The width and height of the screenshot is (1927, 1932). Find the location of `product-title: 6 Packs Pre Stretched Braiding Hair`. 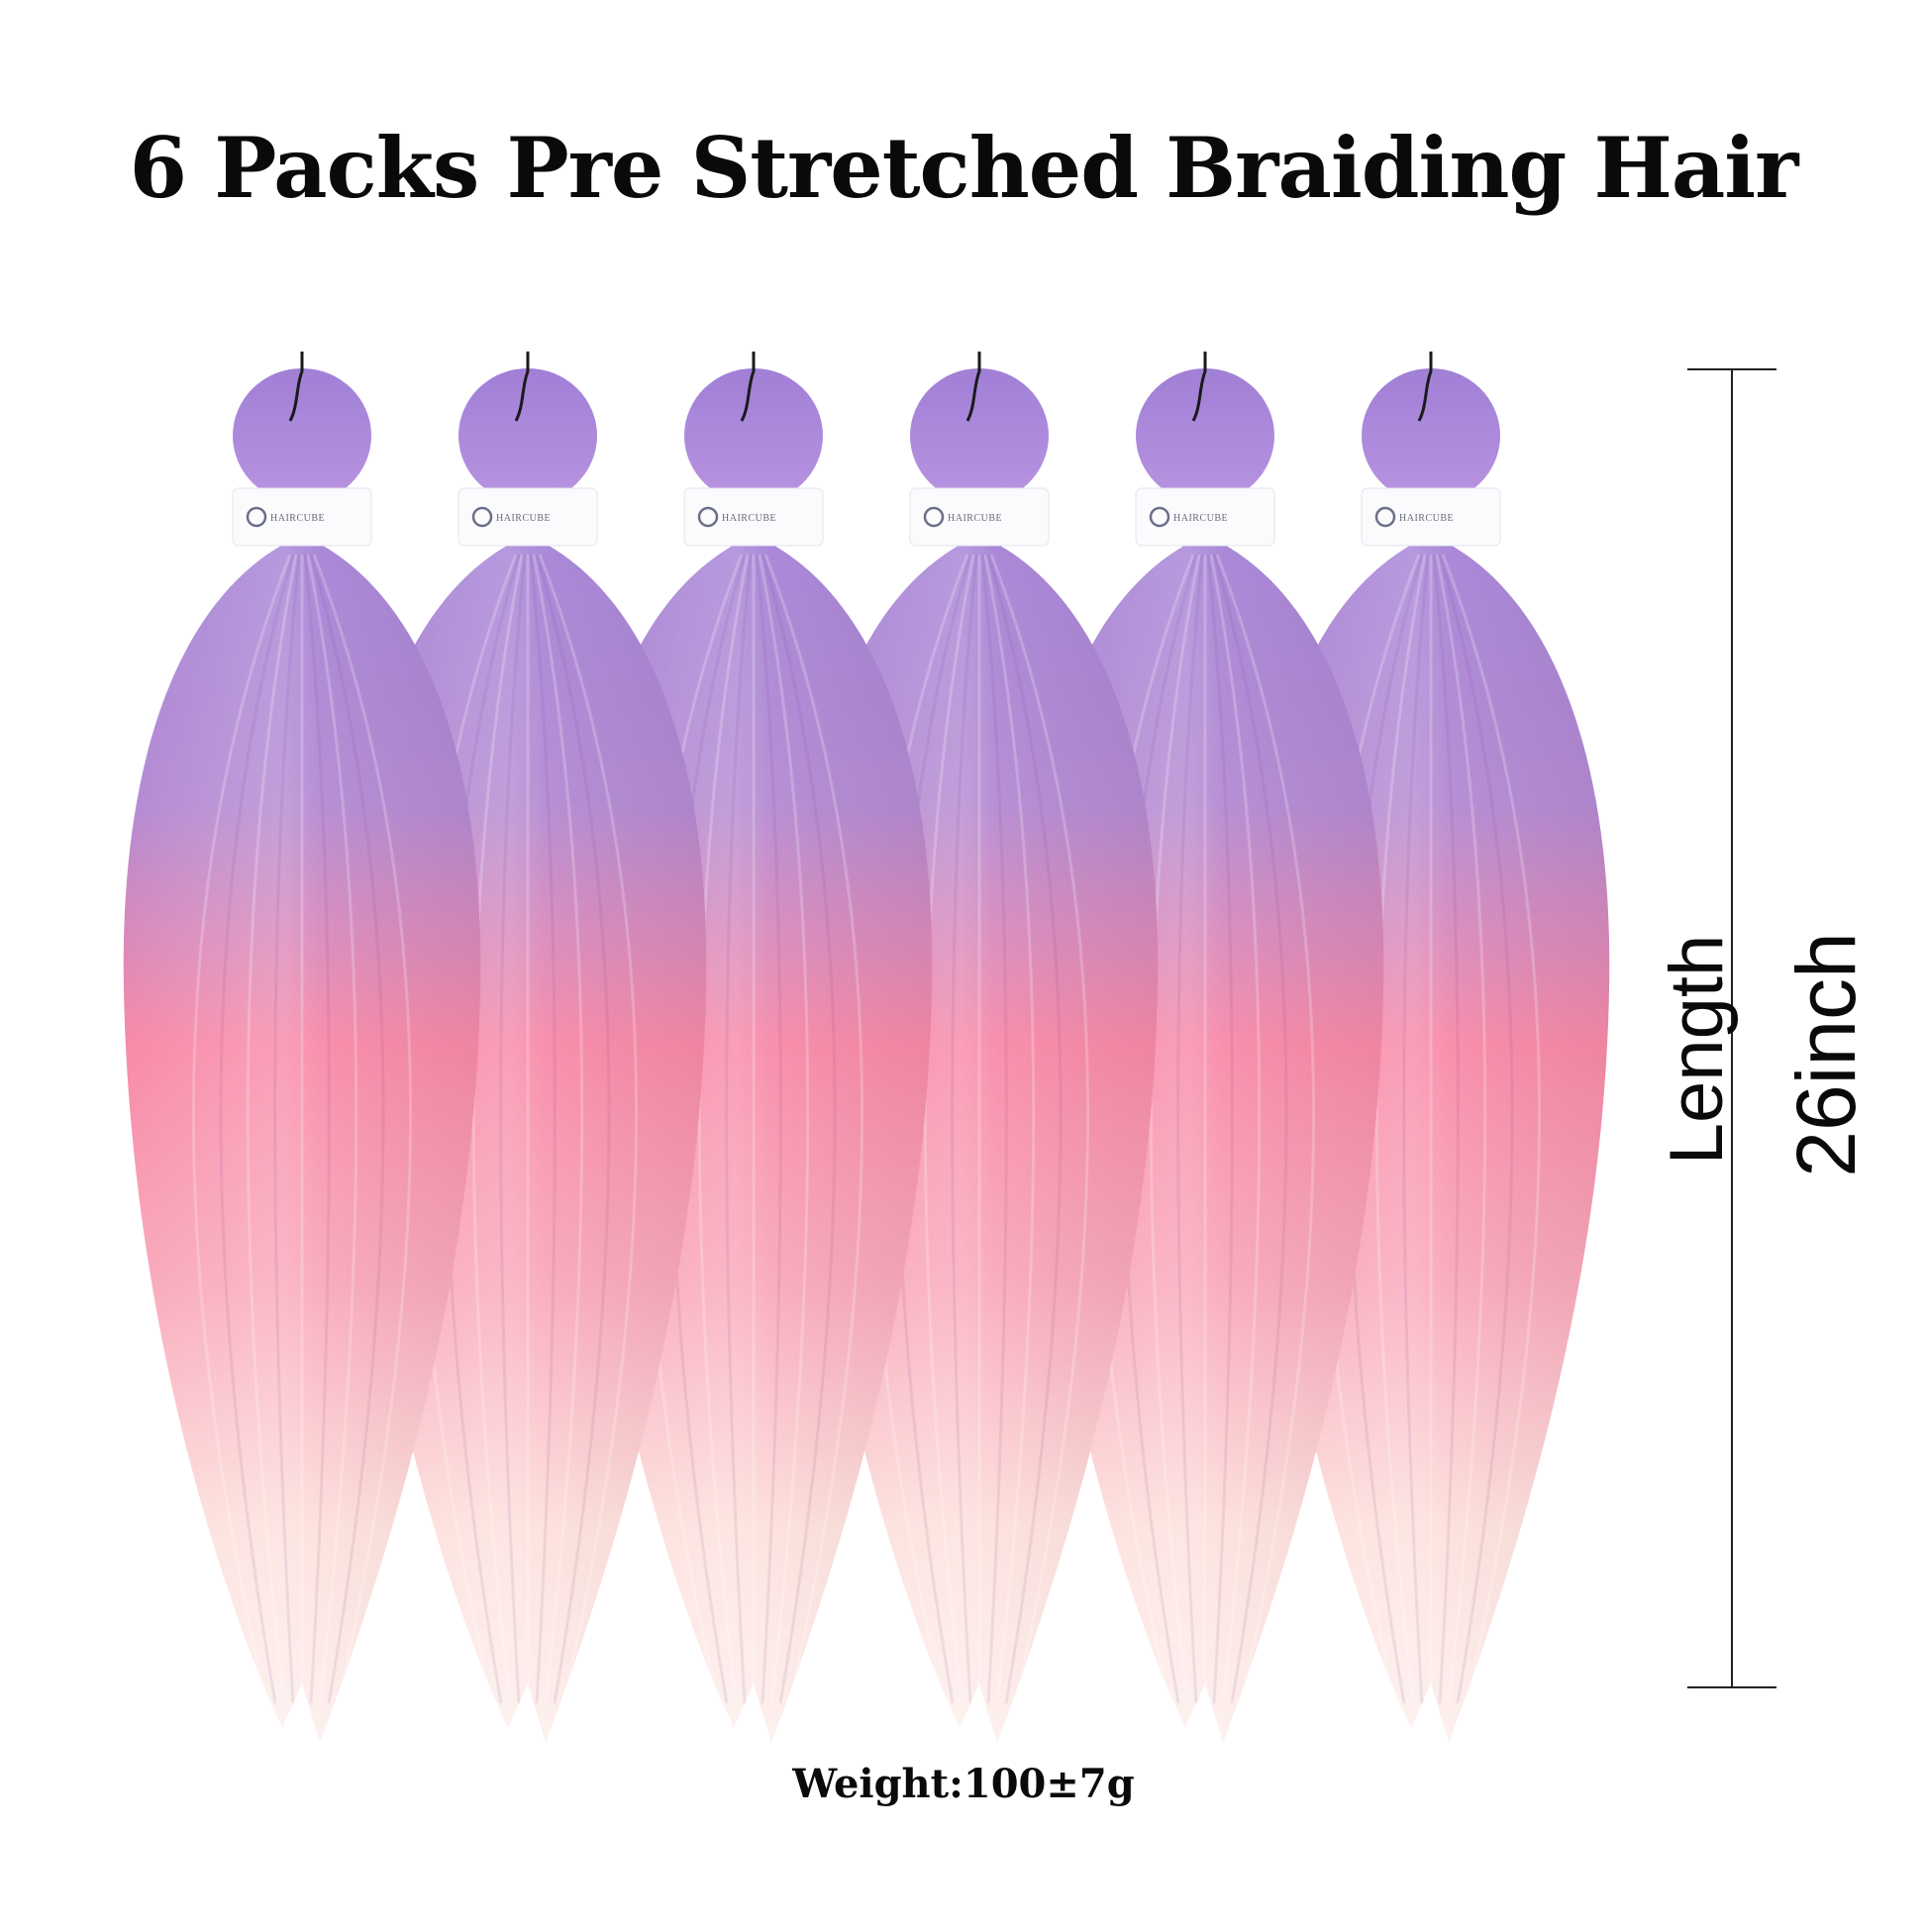

product-title: 6 Packs Pre Stretched Braiding Hair is located at coordinates (964, 168).